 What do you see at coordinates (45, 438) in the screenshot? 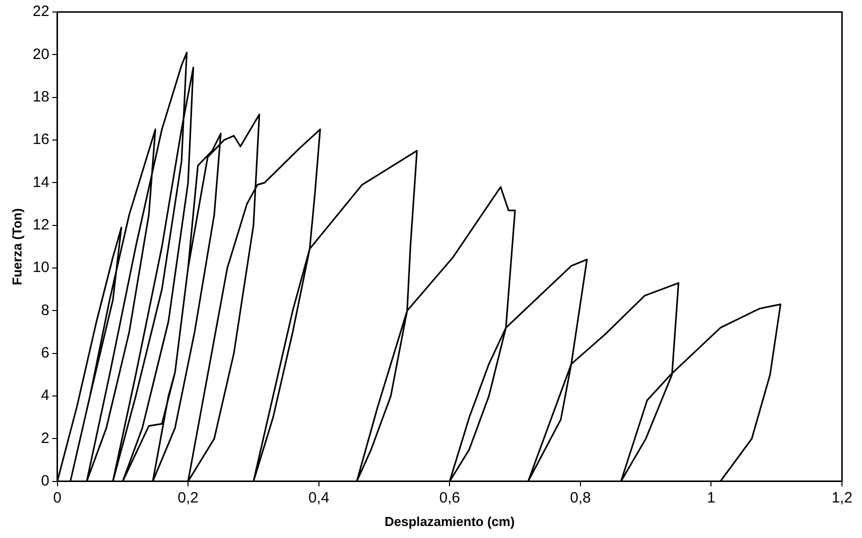
I see `y-tick-label: 2` at bounding box center [45, 438].